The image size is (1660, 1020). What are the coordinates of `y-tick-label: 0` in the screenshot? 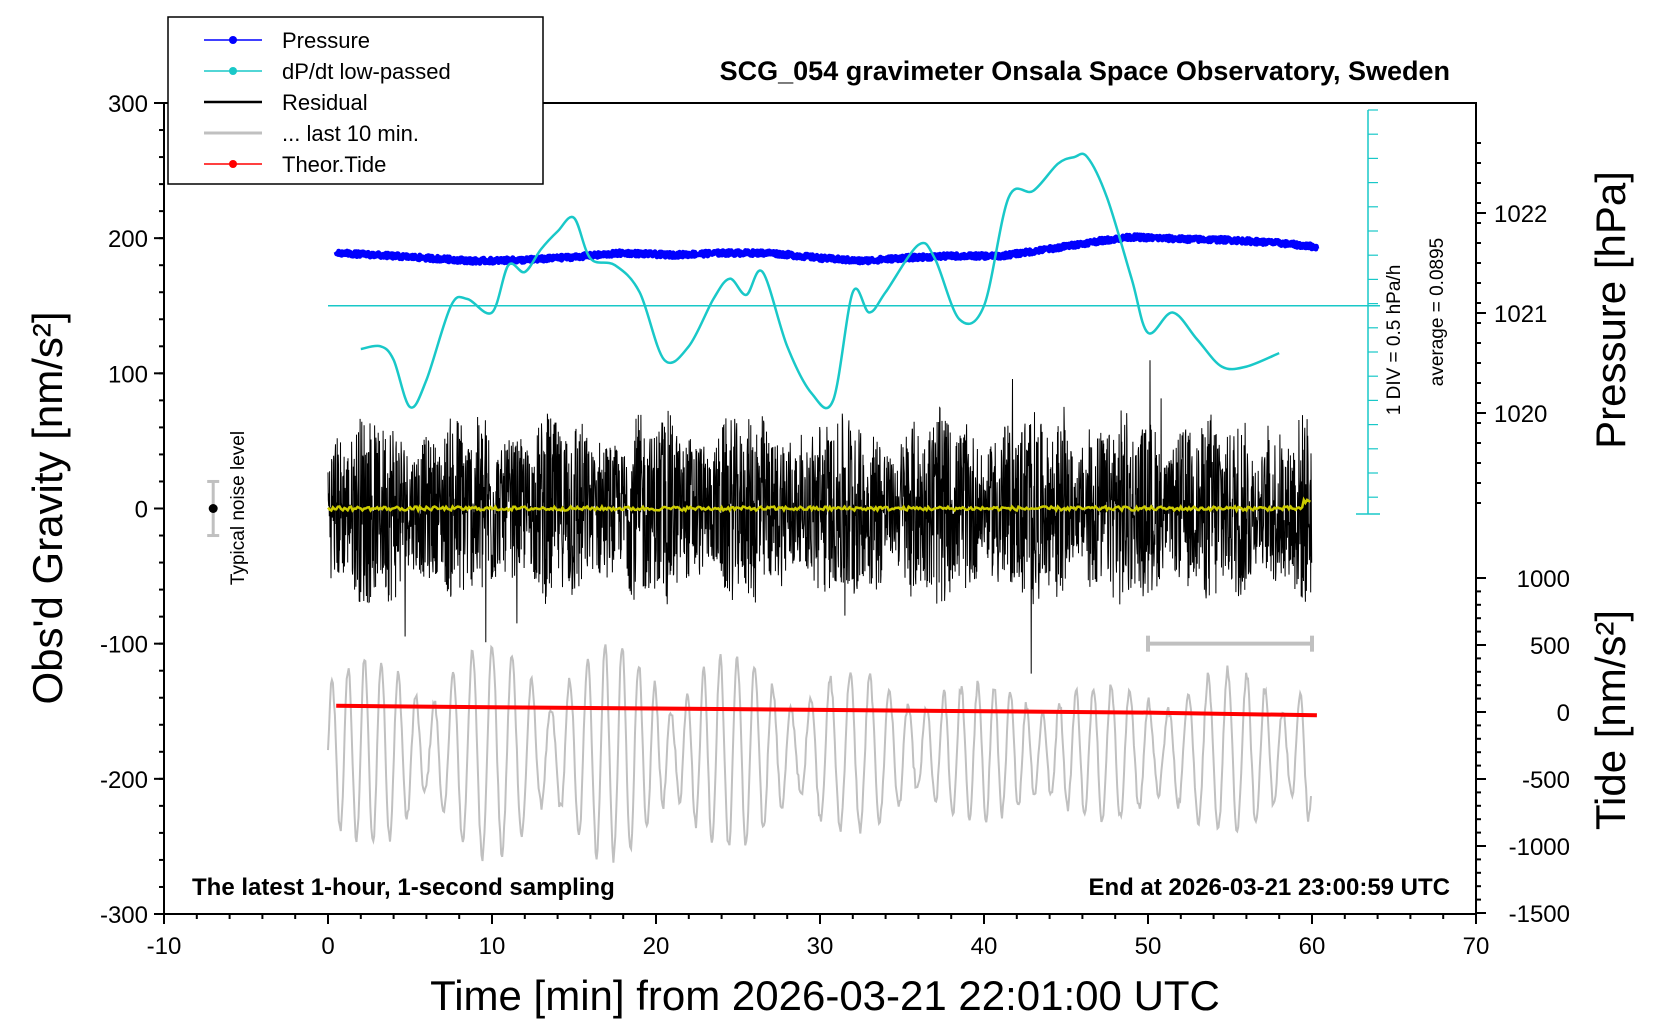 It's located at (141, 510).